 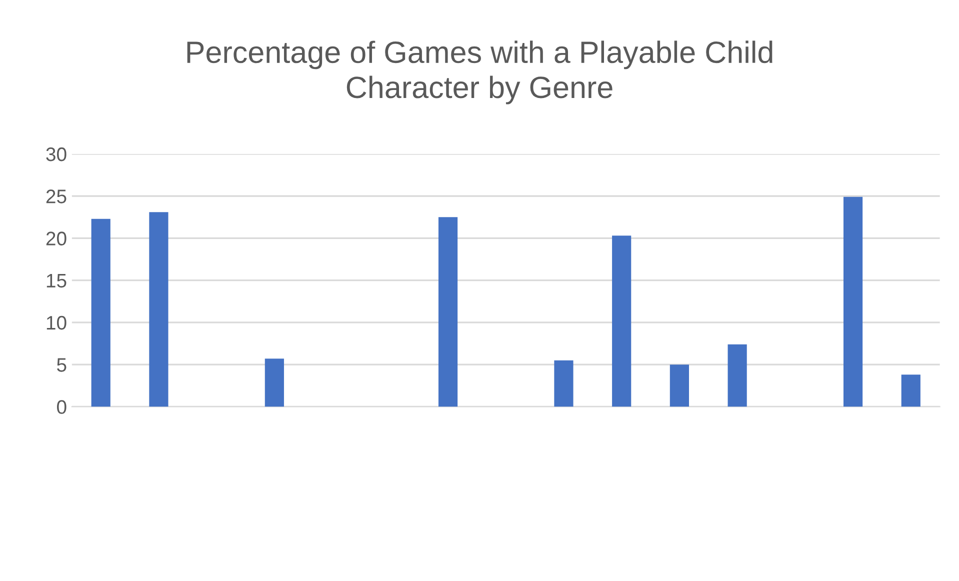 What do you see at coordinates (479, 72) in the screenshot?
I see `chart-title: Percentage of Games with a Playable Child Character by Genre` at bounding box center [479, 72].